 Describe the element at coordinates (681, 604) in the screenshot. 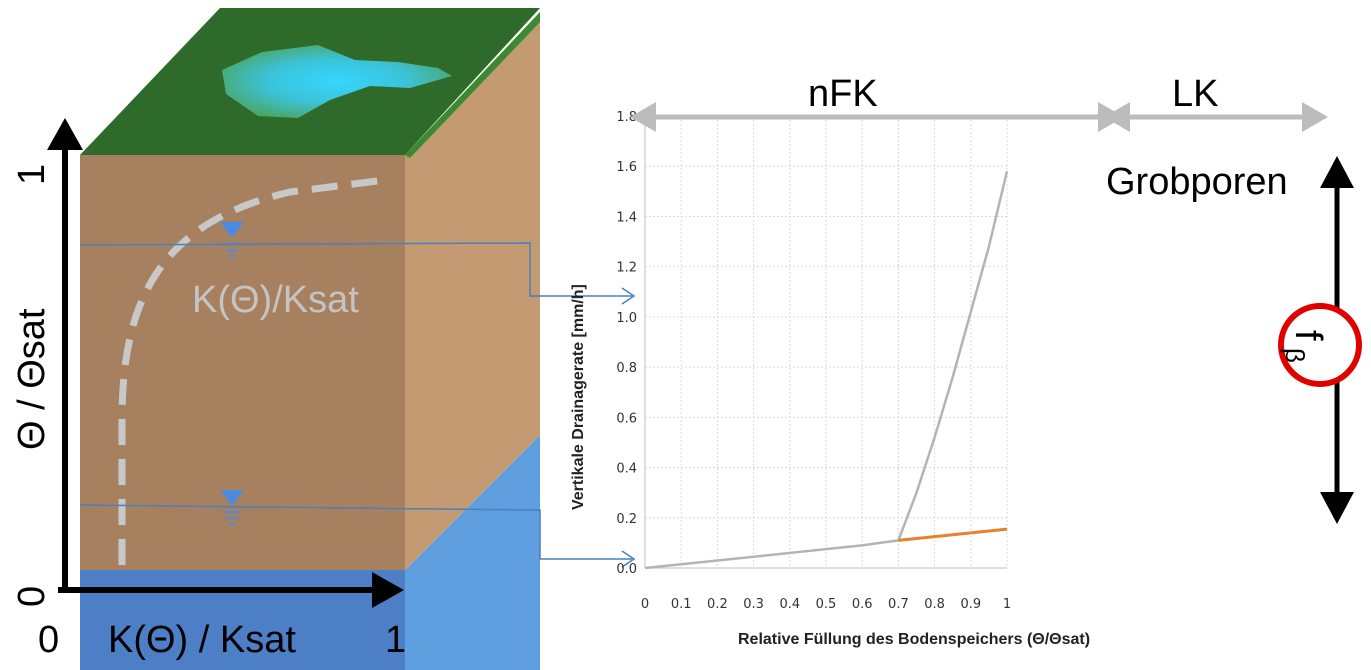

I see `x-tick-label: 0.1` at that location.